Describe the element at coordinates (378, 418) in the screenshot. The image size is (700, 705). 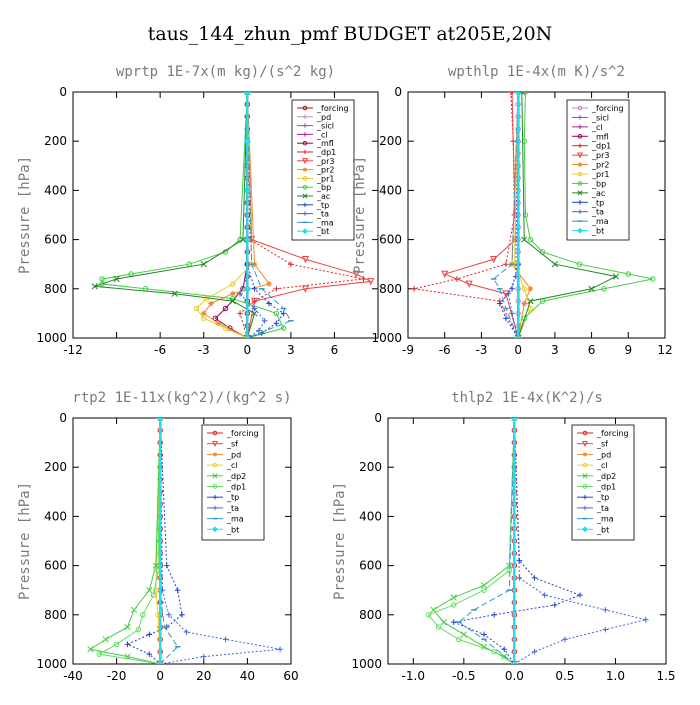
I see `y-tick-label: 0` at that location.